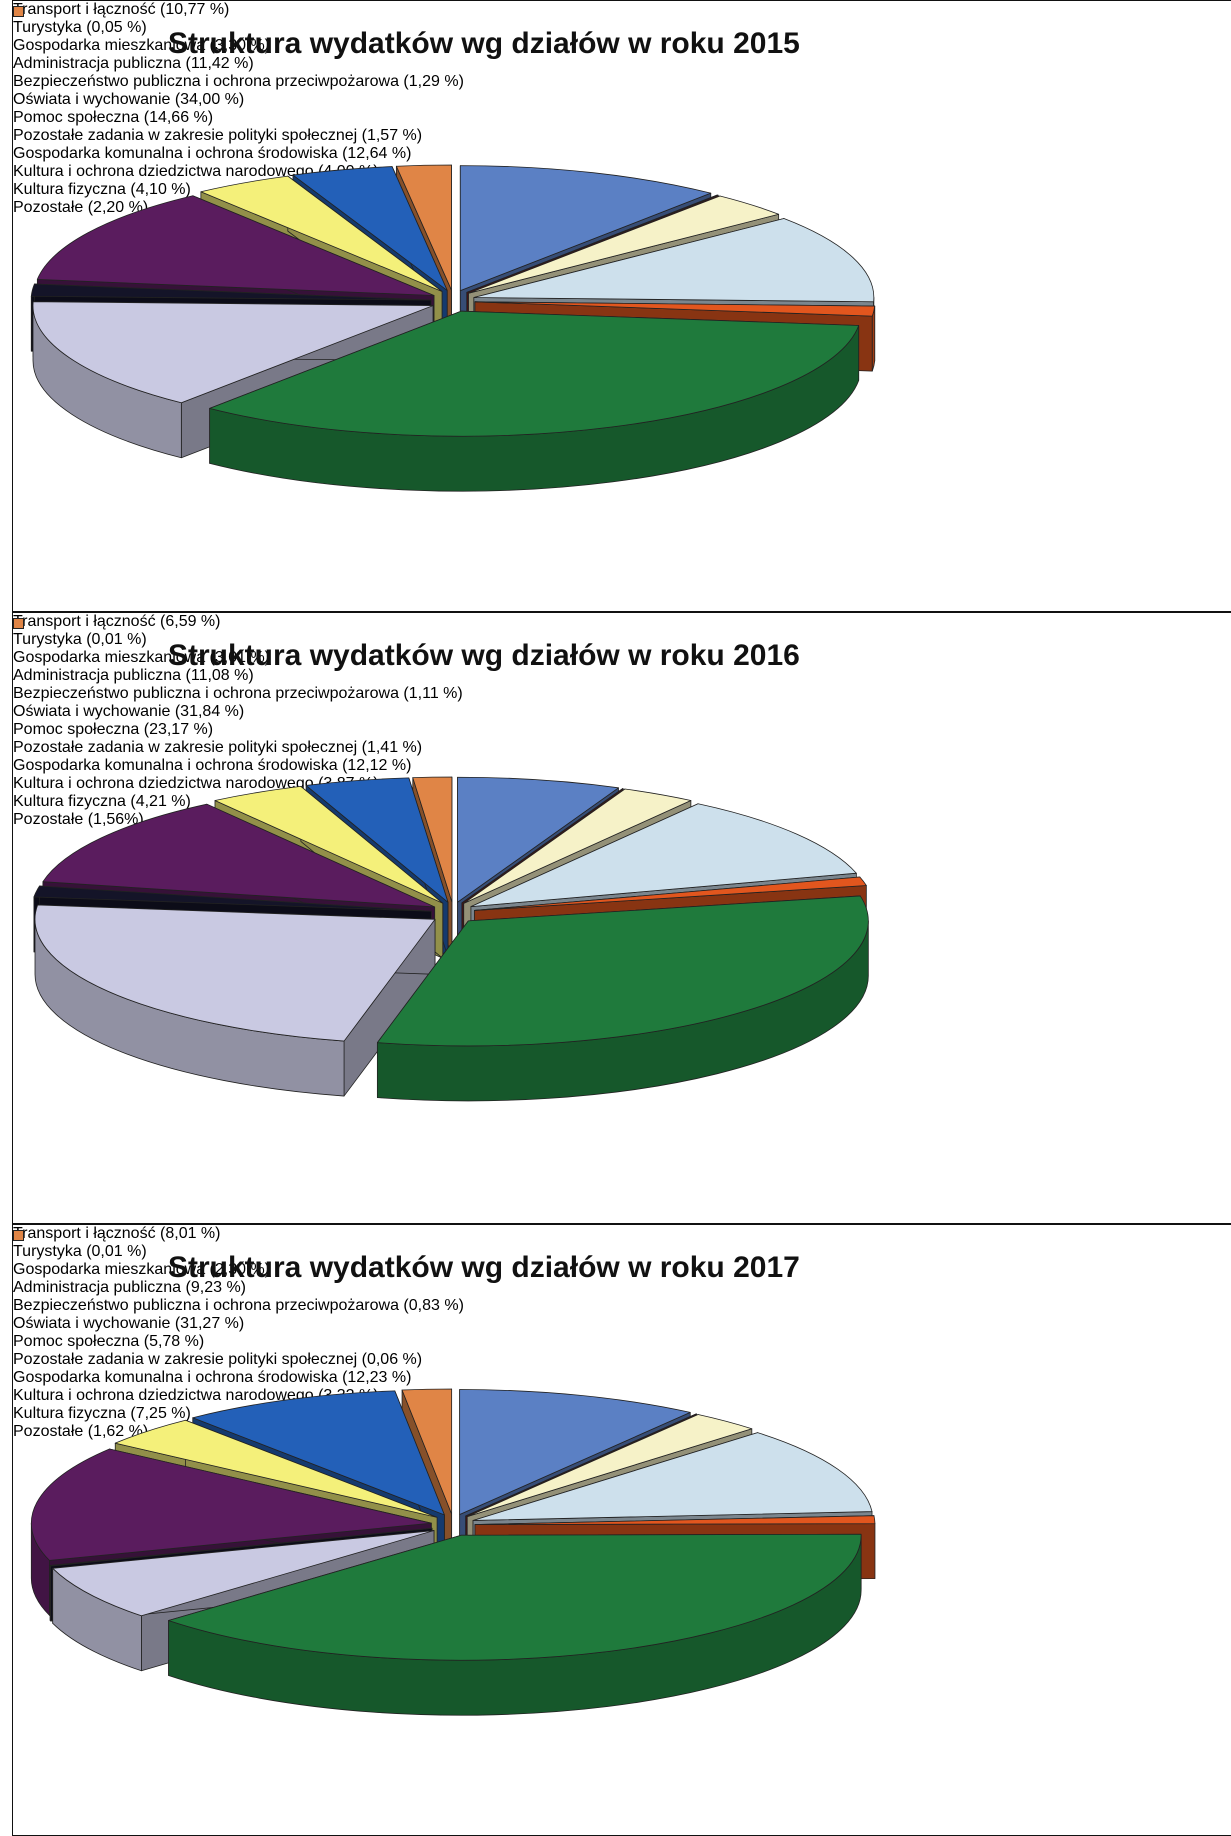 This screenshot has height=1836, width=1231. Describe the element at coordinates (50, 1593) in the screenshot. I see `slice-outer-wall` at that location.